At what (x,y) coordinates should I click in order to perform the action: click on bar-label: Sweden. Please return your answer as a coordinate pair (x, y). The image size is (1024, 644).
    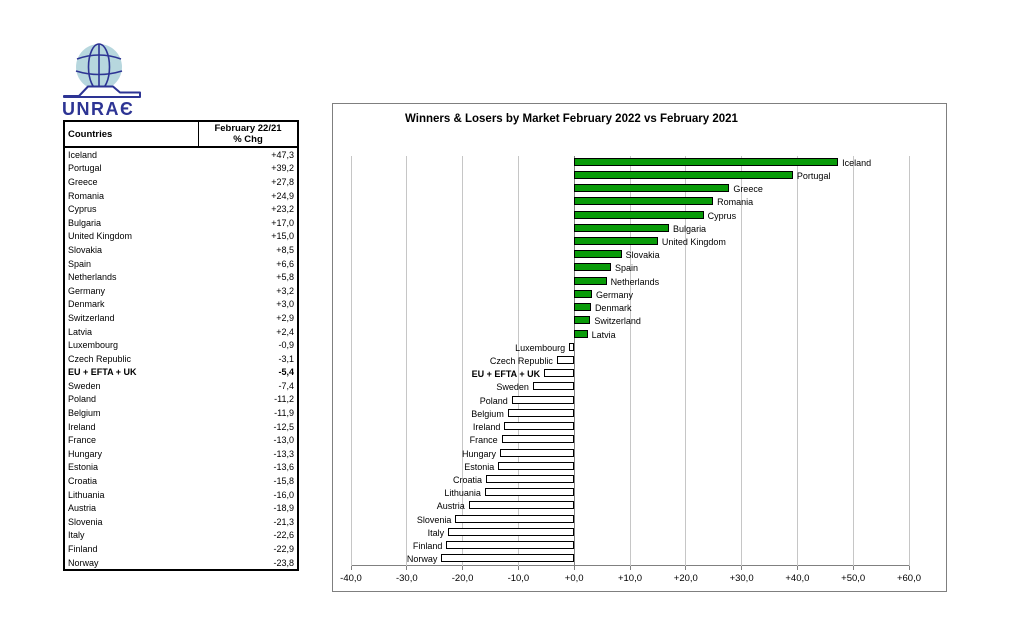
    Looking at the image, I should click on (512, 387).